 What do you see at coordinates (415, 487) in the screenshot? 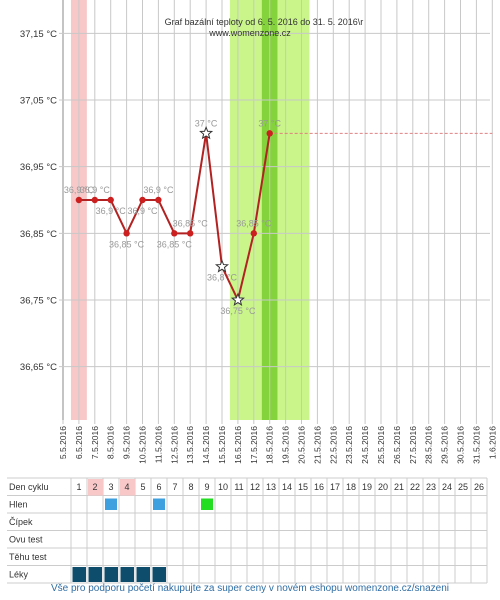
I see `day-number: 22` at bounding box center [415, 487].